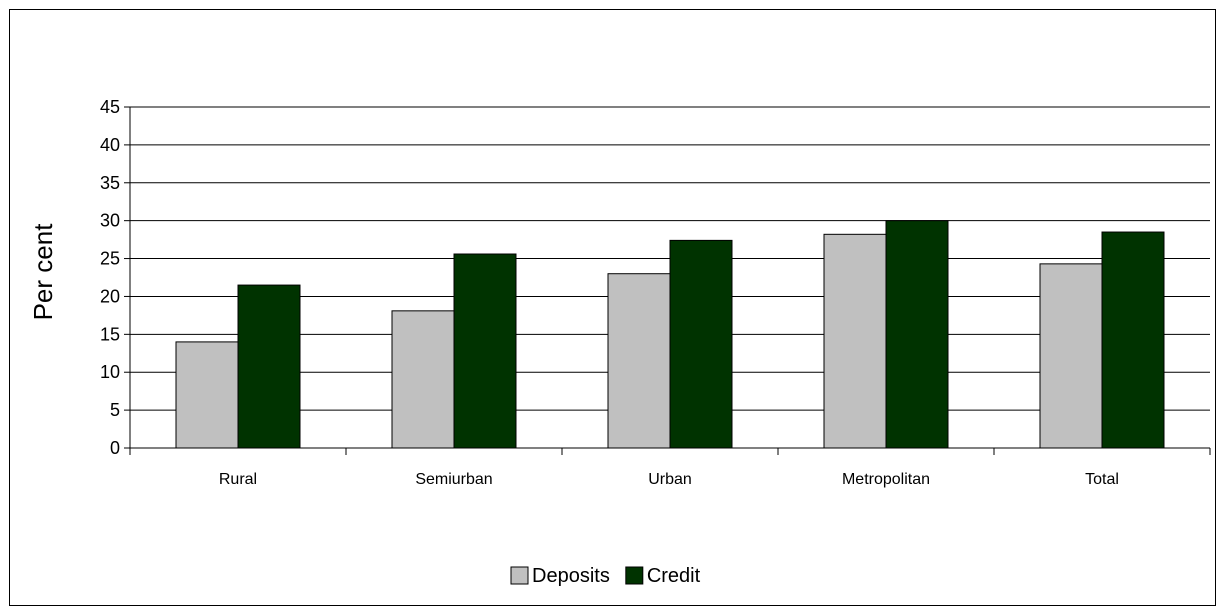 Image resolution: width=1226 pixels, height=616 pixels. I want to click on x-tick-label: Urban, so click(670, 479).